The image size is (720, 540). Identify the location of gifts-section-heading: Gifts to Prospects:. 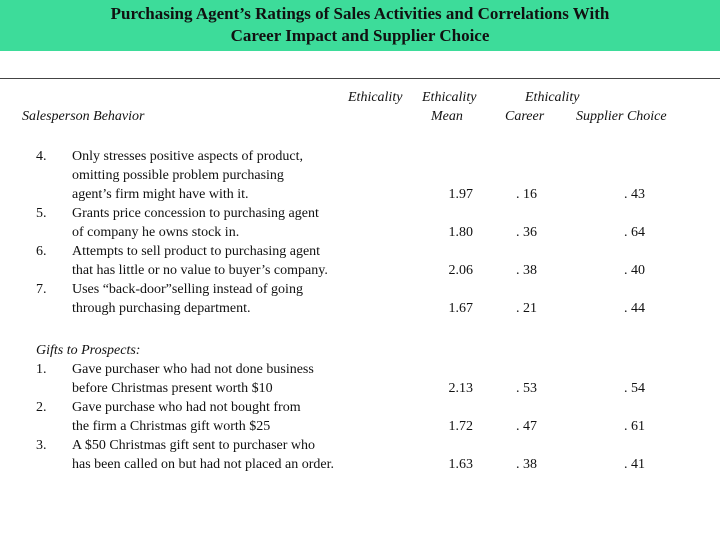
(88, 350).